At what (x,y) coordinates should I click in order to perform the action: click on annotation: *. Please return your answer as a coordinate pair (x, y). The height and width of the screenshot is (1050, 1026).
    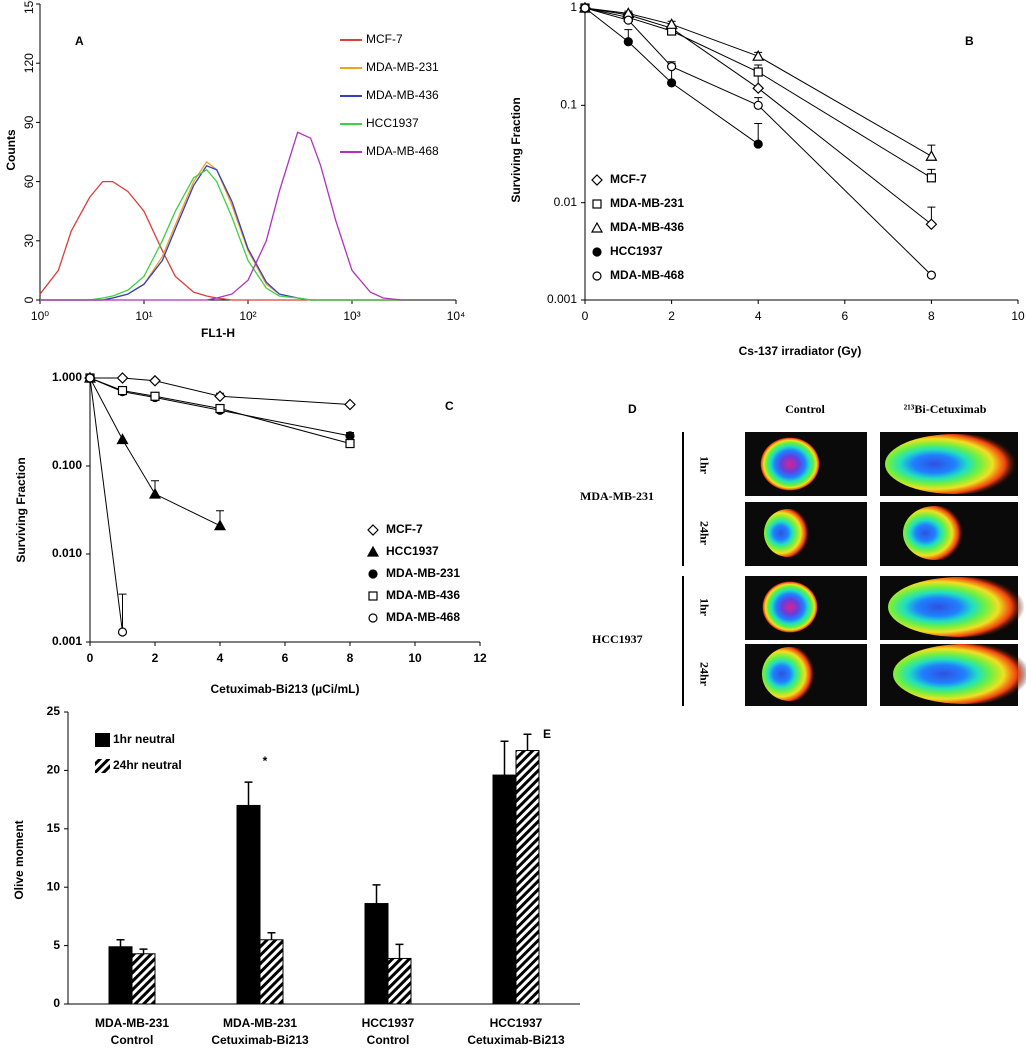
    Looking at the image, I should click on (265, 761).